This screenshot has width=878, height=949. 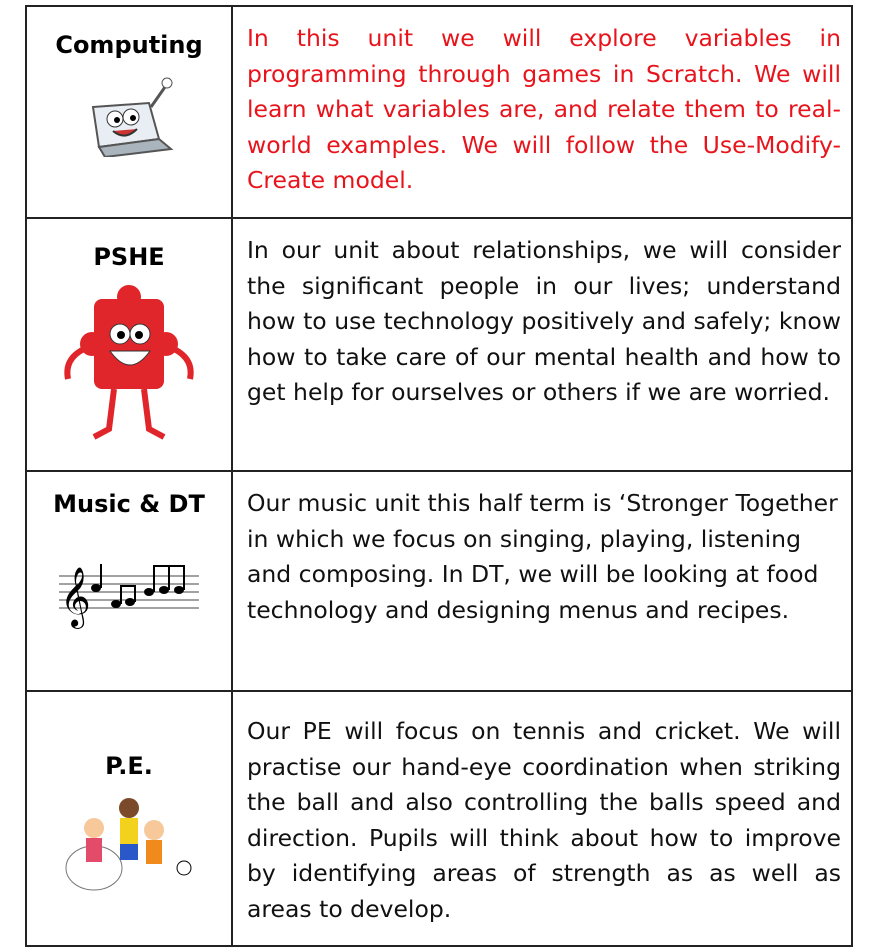 What do you see at coordinates (129, 596) in the screenshot?
I see `music-notes-icon: 𝄞` at bounding box center [129, 596].